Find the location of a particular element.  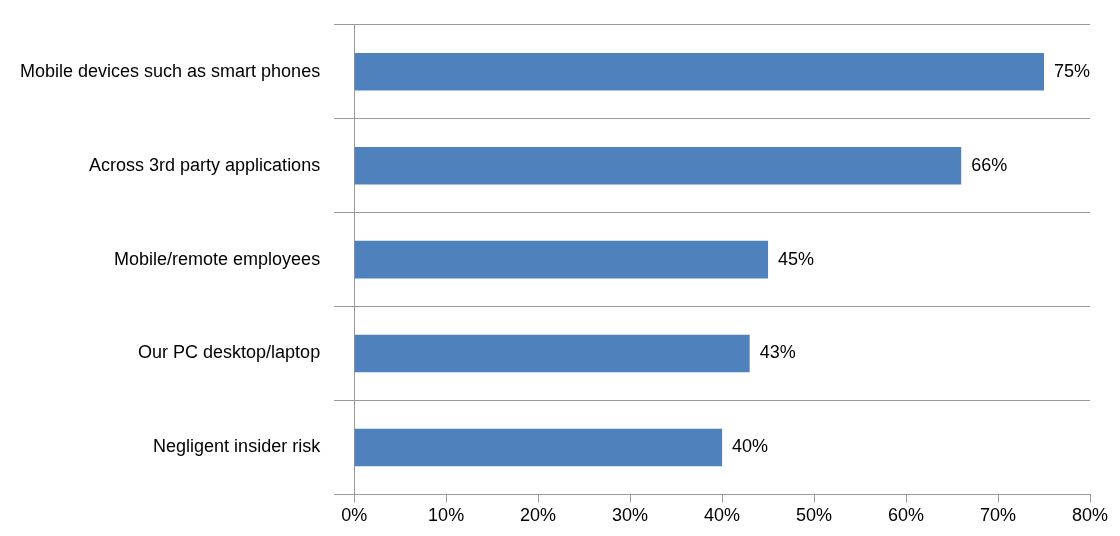

x-tick-label: 20% is located at coordinates (538, 515).